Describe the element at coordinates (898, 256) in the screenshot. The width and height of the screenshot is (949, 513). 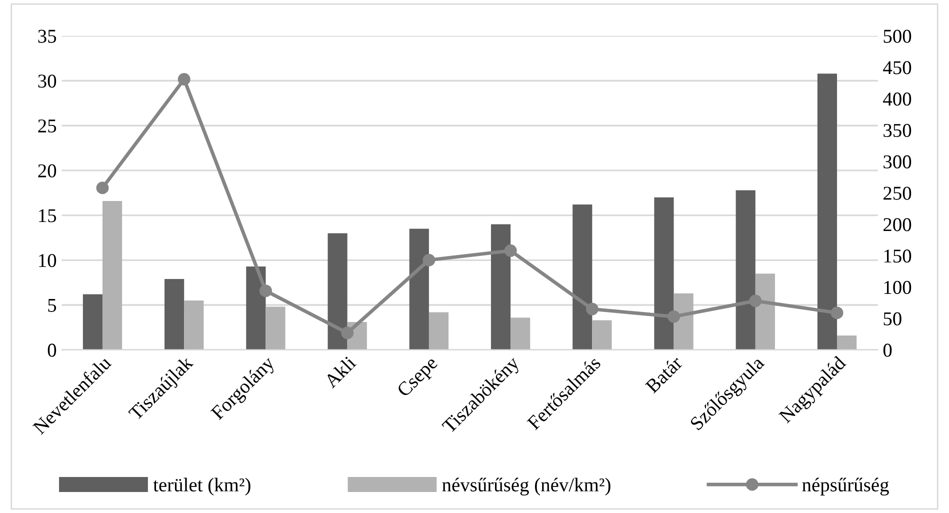
I see `y2-tick-label: 150` at that location.